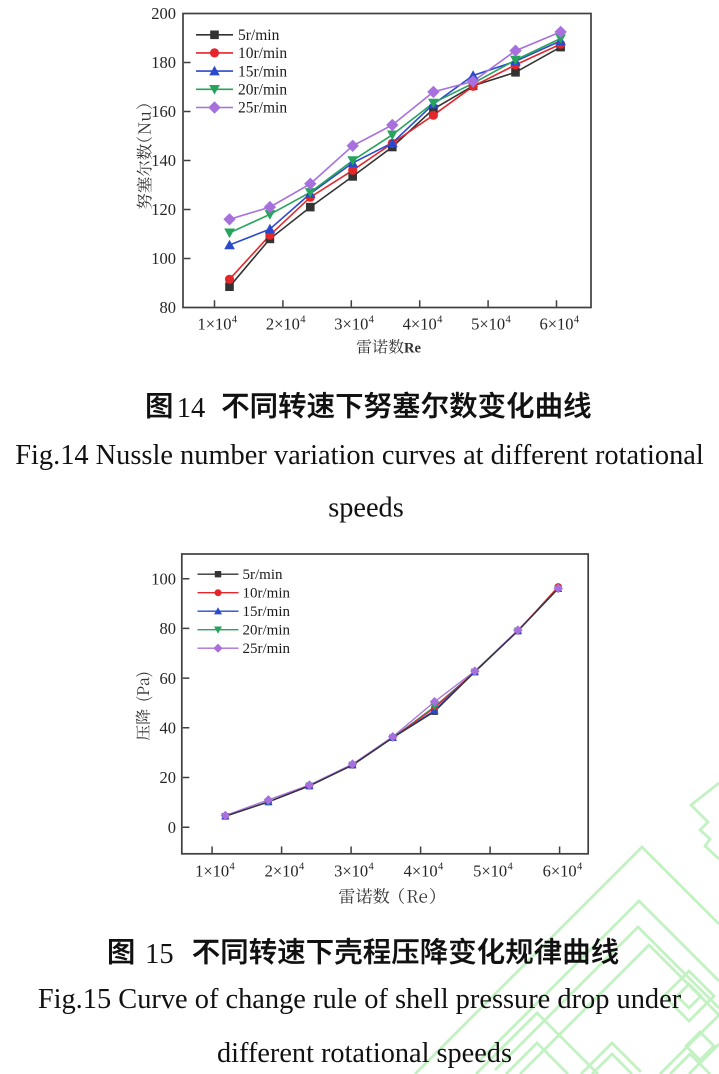 The height and width of the screenshot is (1074, 719). What do you see at coordinates (163, 160) in the screenshot?
I see `svg-text: 140` at bounding box center [163, 160].